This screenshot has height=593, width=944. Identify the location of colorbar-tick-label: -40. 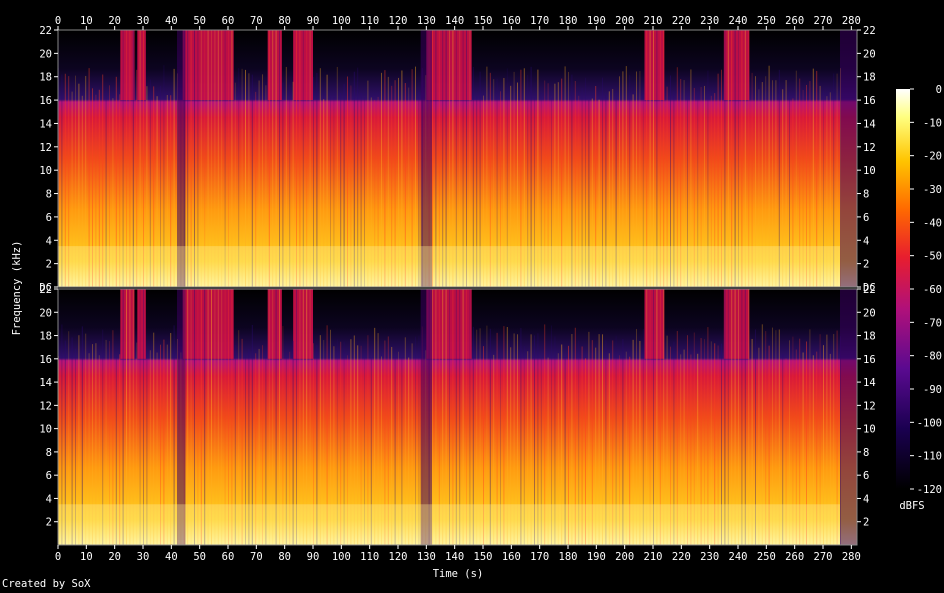
(932, 223).